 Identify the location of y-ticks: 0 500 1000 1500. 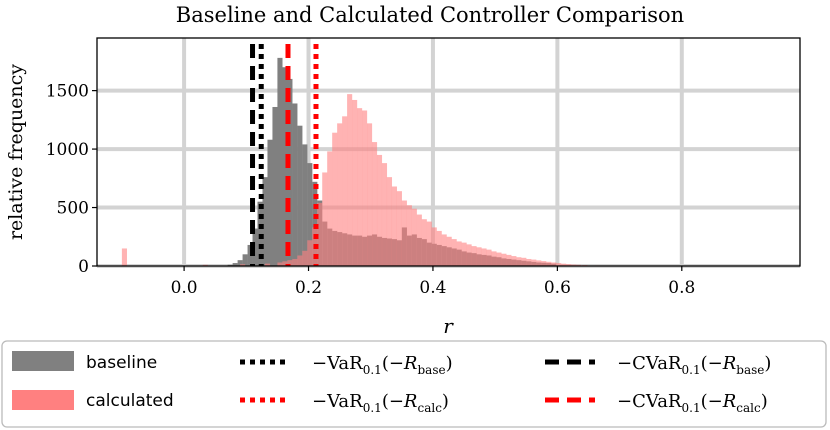
(71, 179).